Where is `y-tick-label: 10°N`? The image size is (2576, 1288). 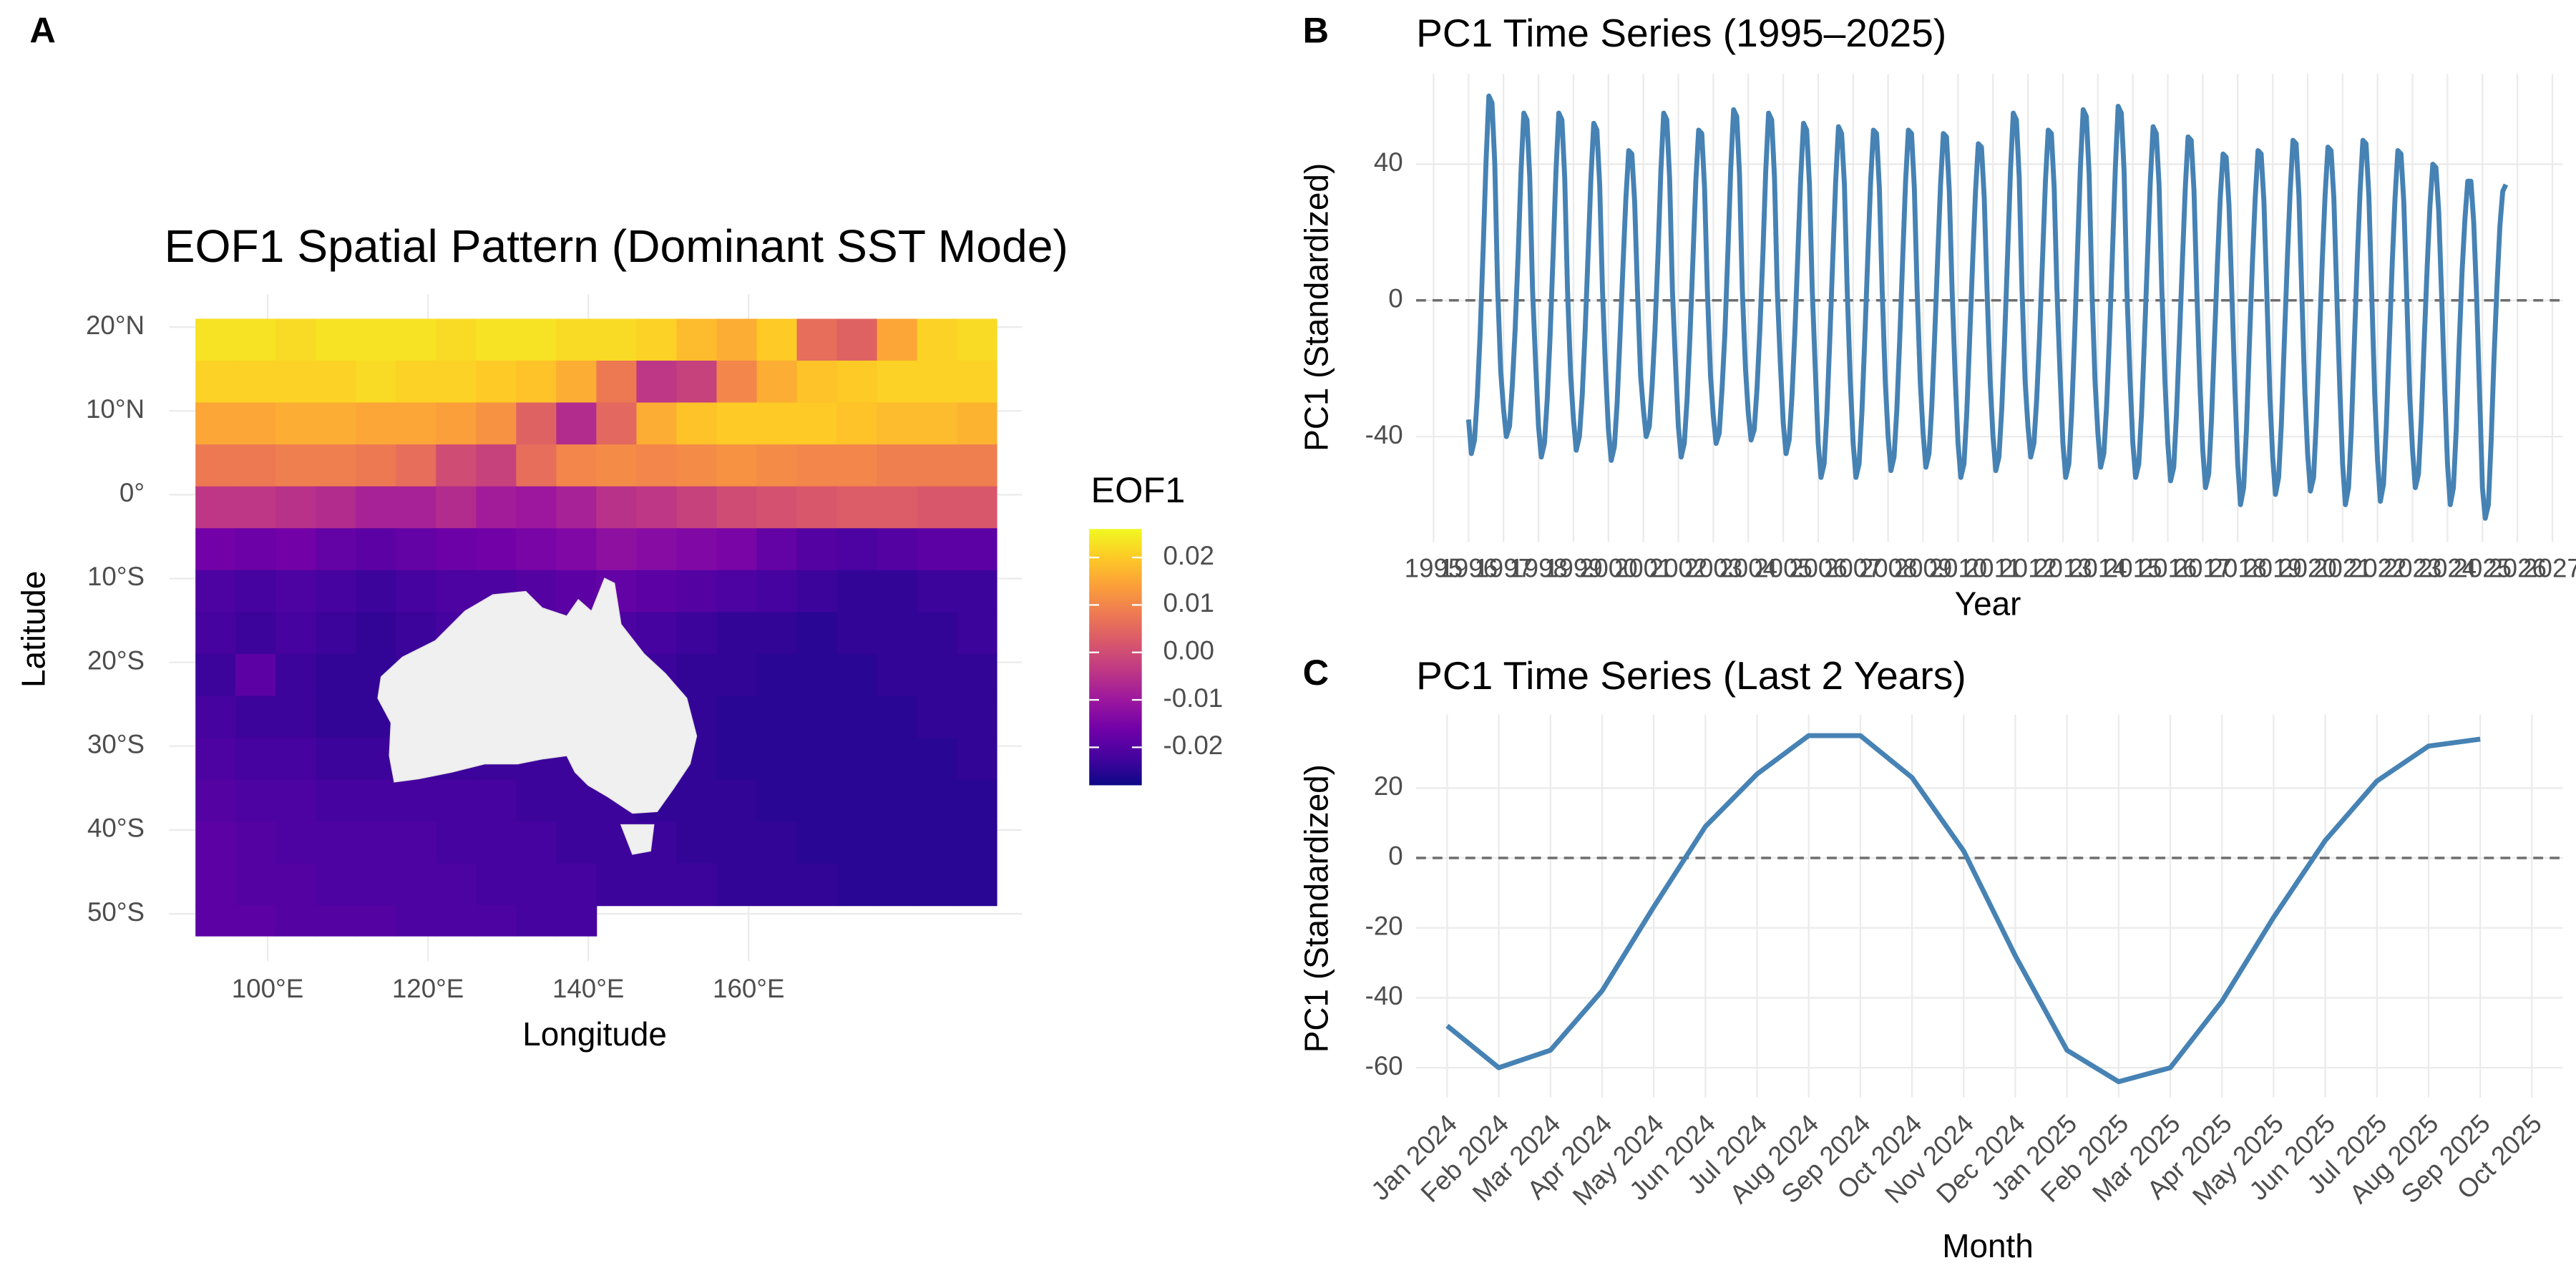
y-tick-label: 10°N is located at coordinates (115, 409).